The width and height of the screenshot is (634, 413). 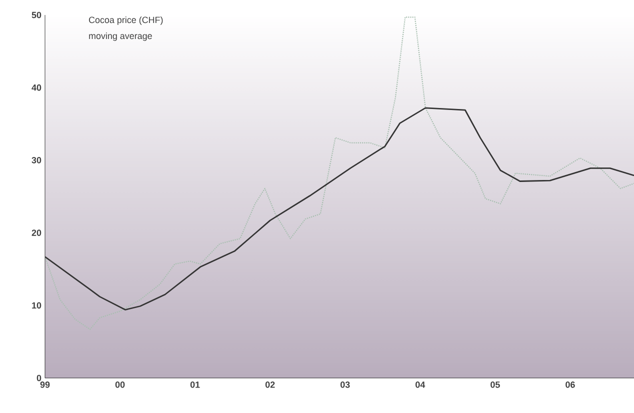 What do you see at coordinates (37, 160) in the screenshot?
I see `y-tick-label: 30` at bounding box center [37, 160].